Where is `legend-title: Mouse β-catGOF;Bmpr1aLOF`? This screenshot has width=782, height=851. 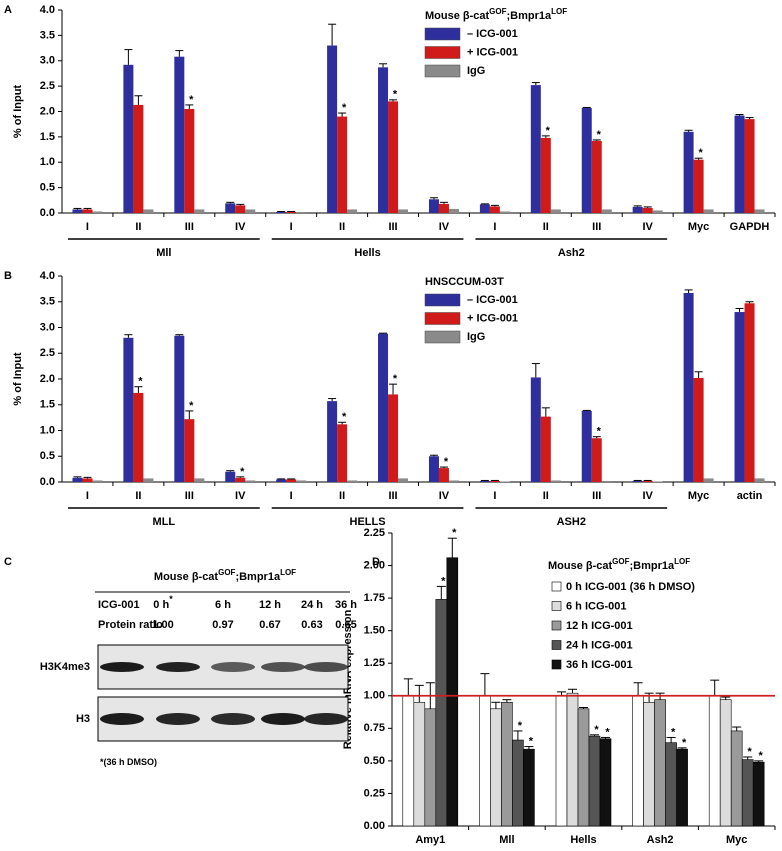 legend-title: Mouse β-catGOF;Bmpr1aLOF is located at coordinates (496, 14).